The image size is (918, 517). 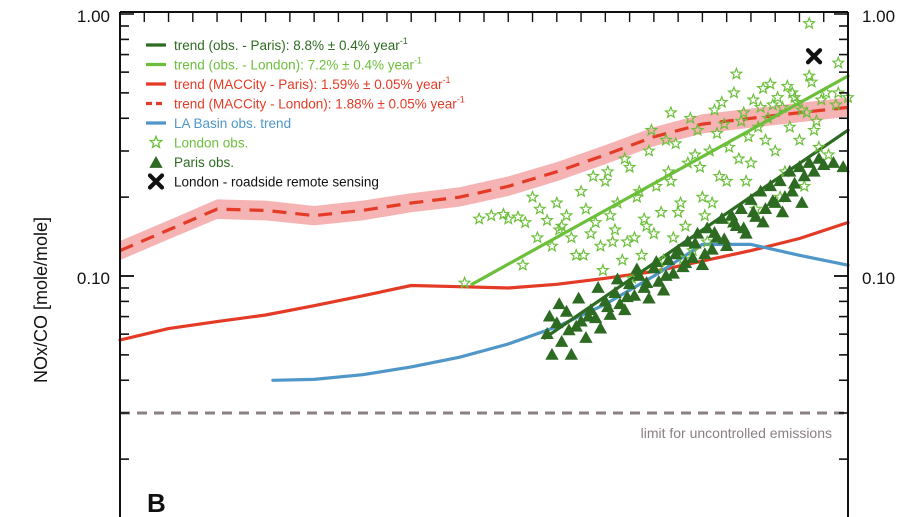 I want to click on legend-sup-maccity_paris: -1, so click(x=447, y=80).